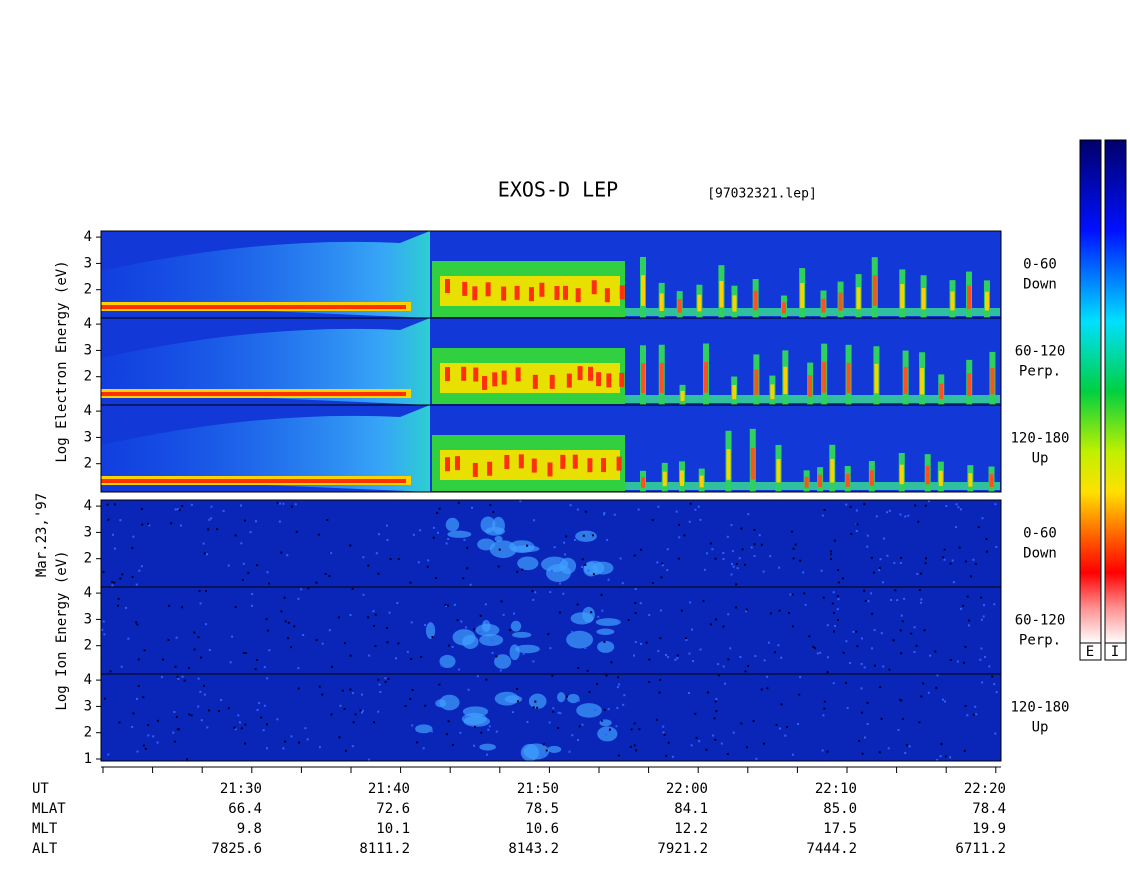 The width and height of the screenshot is (1130, 875). I want to click on direction-label: Perp., so click(1040, 641).